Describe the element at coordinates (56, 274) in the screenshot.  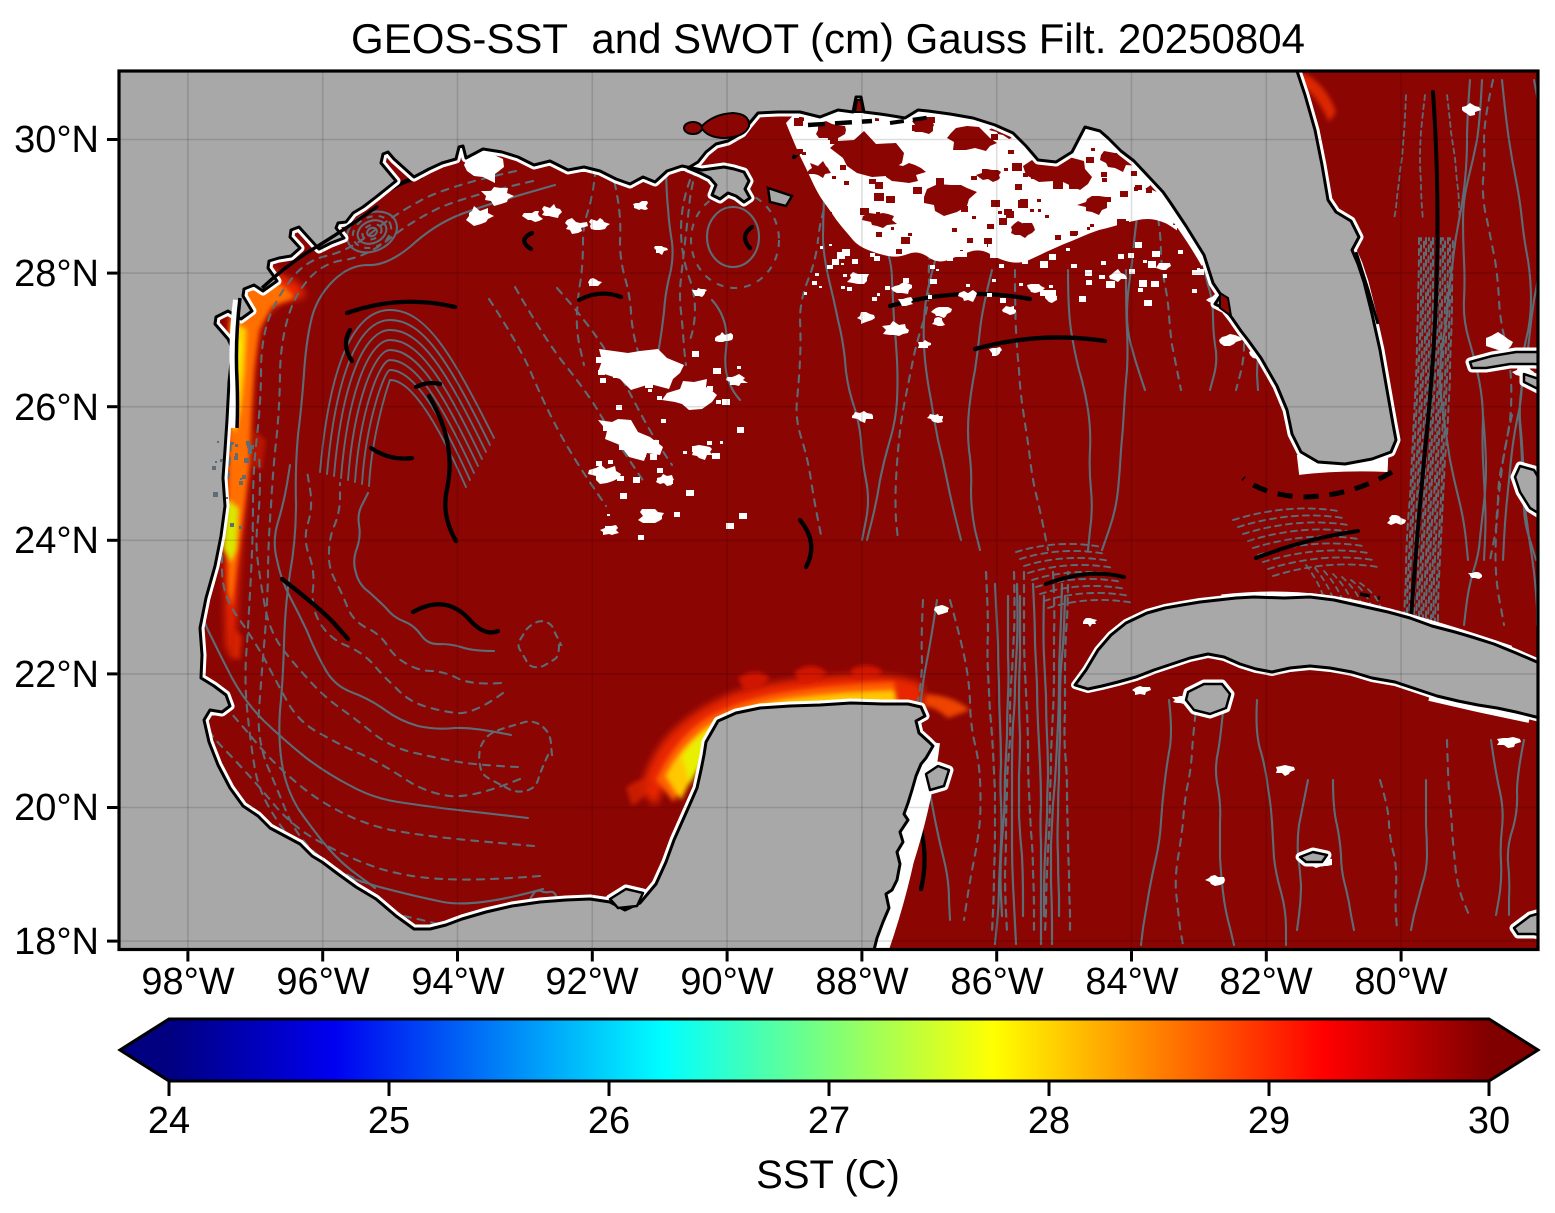
I see `svg-text: 28°N` at that location.